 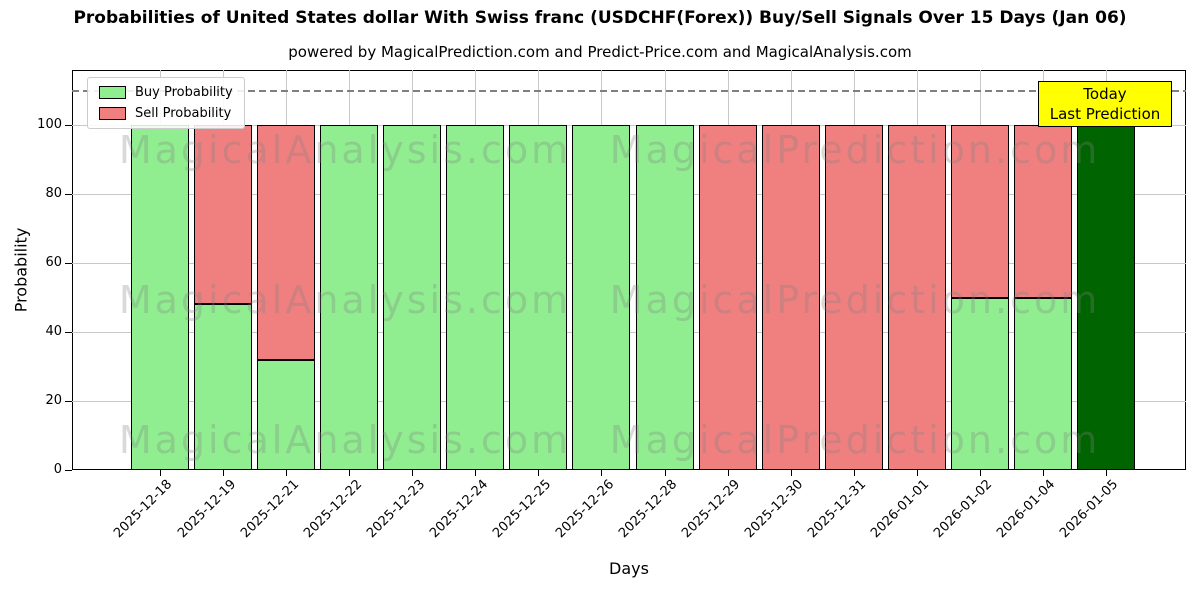 I want to click on y-tick-label: 40, so click(x=53, y=332).